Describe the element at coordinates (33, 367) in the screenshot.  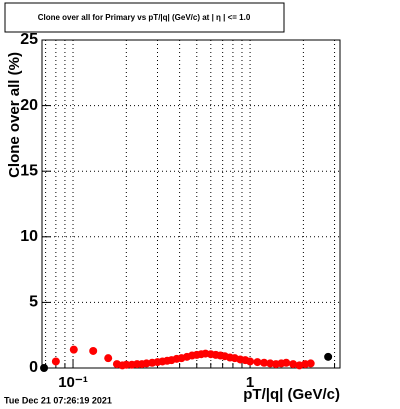
I see `y-tick-label: 0` at that location.